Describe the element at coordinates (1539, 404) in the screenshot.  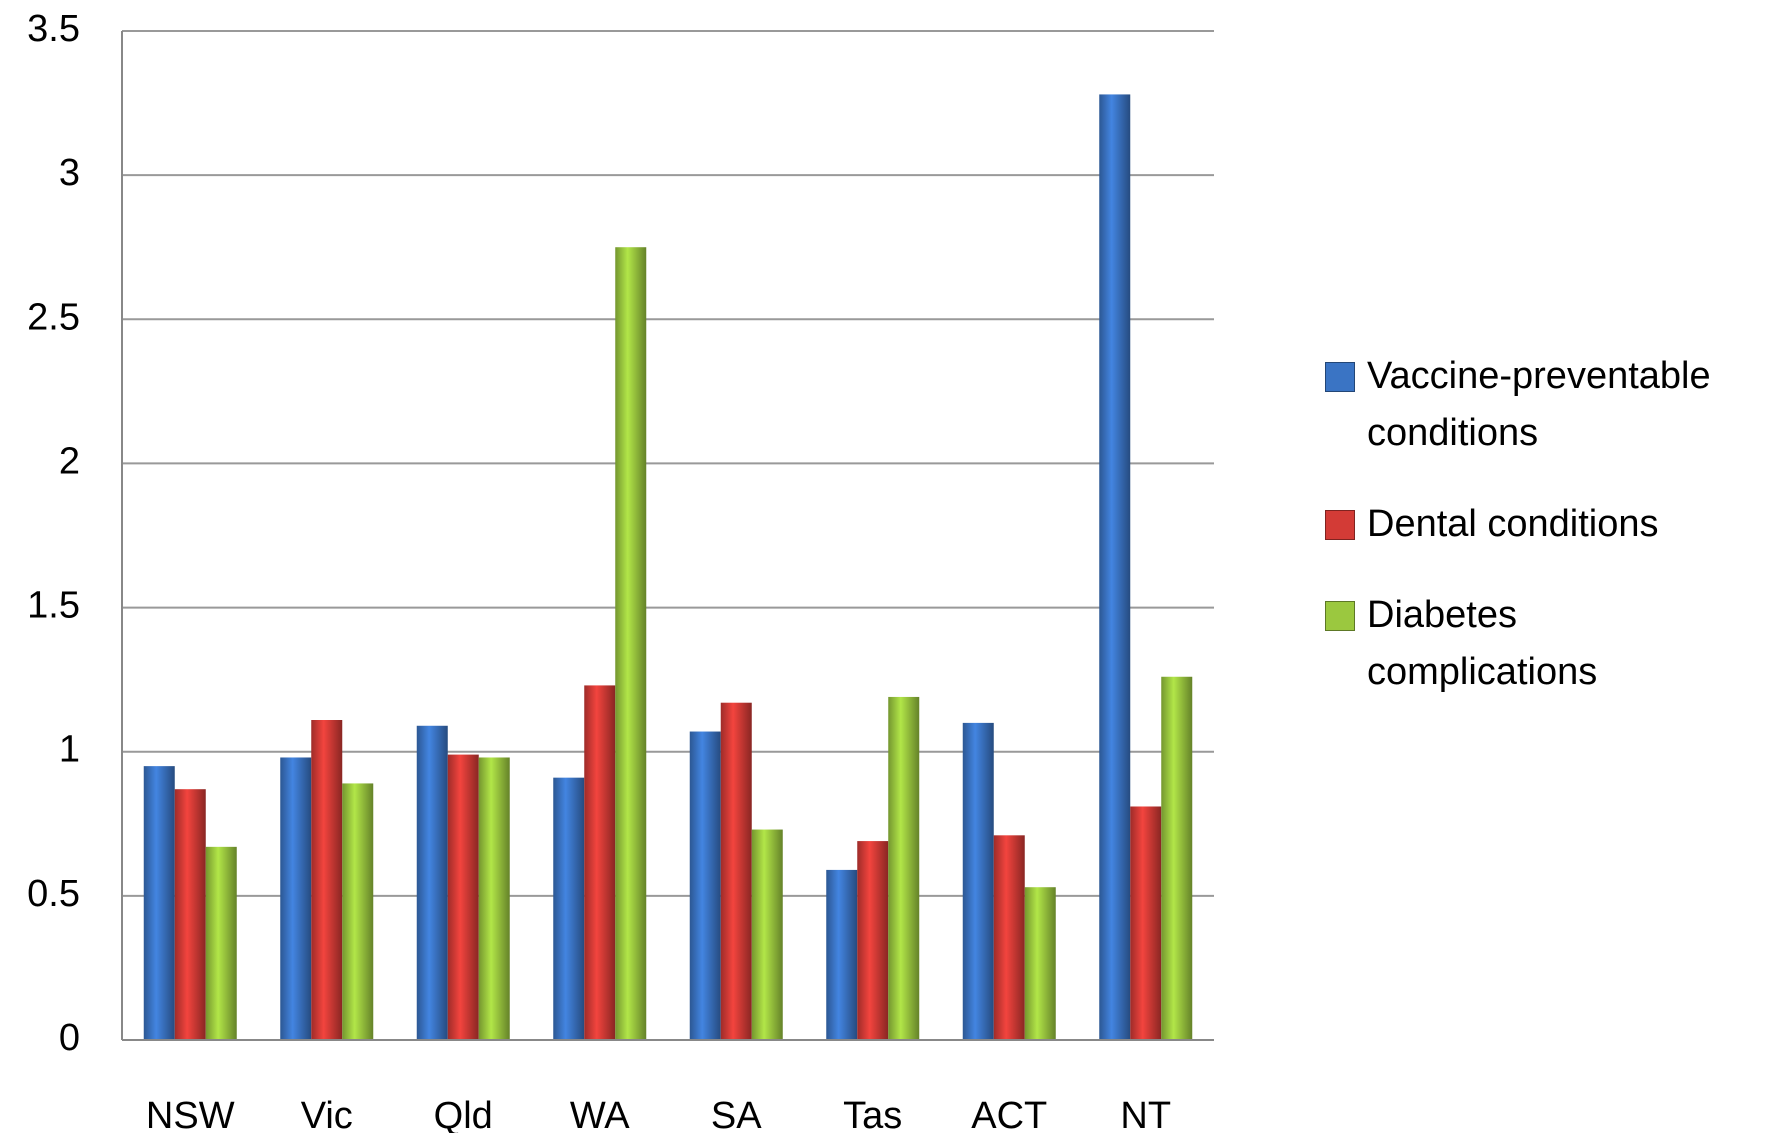
I see `legend-label: Vaccine-preventable conditions` at that location.